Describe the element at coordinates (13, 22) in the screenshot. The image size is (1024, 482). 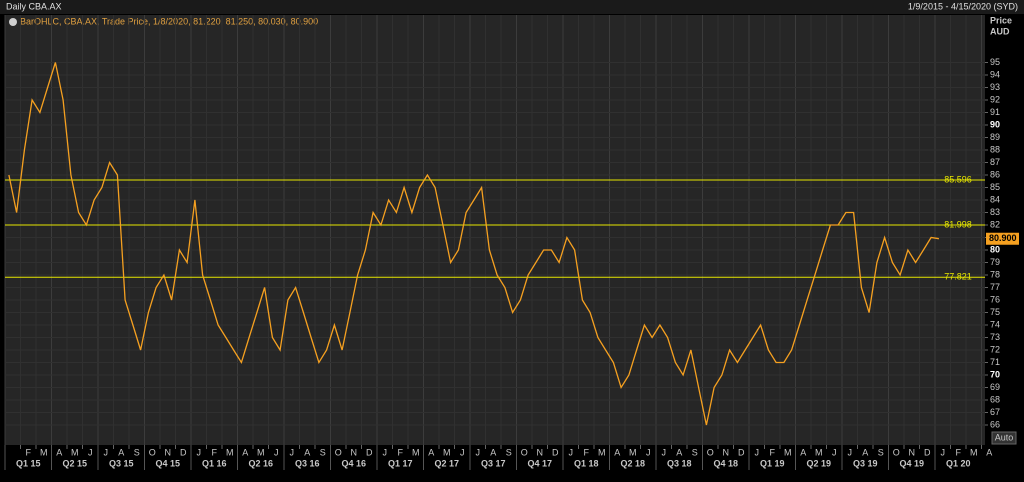
I see `legend-icon` at that location.